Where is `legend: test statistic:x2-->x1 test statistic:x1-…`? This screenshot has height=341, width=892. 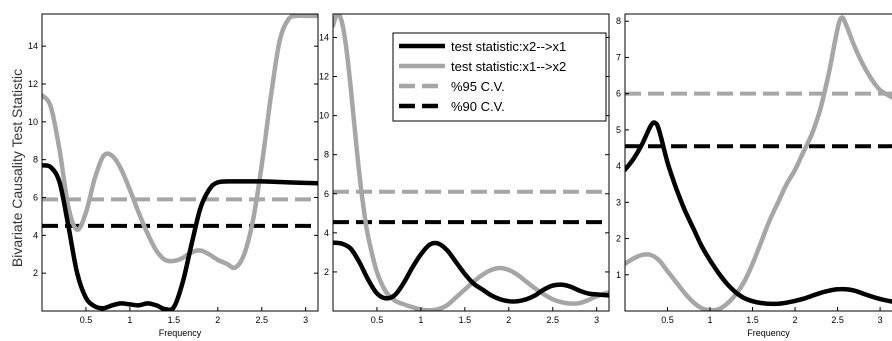
legend: test statistic:x2-->x1 test statistic:x1-… is located at coordinates (499, 77).